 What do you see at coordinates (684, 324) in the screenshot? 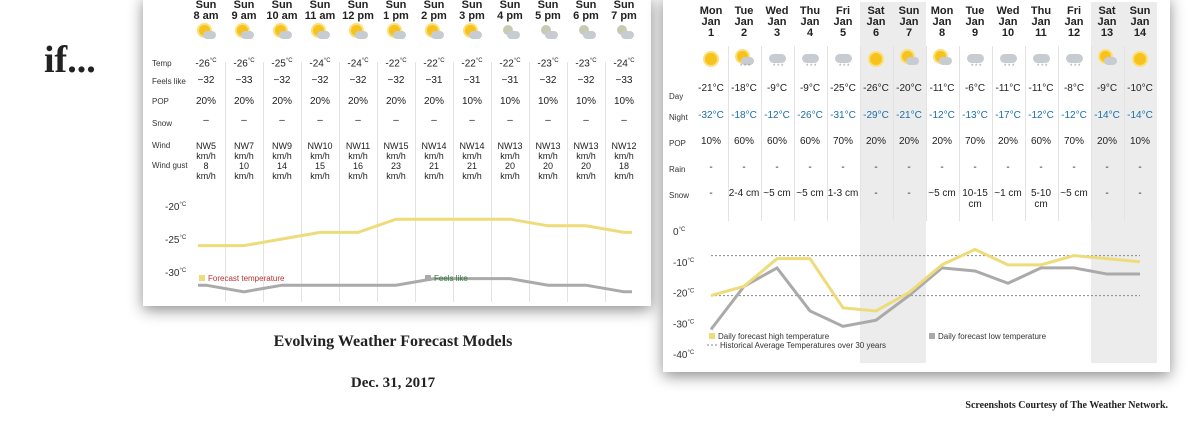
I see `daily-y-tick: -30°C` at bounding box center [684, 324].